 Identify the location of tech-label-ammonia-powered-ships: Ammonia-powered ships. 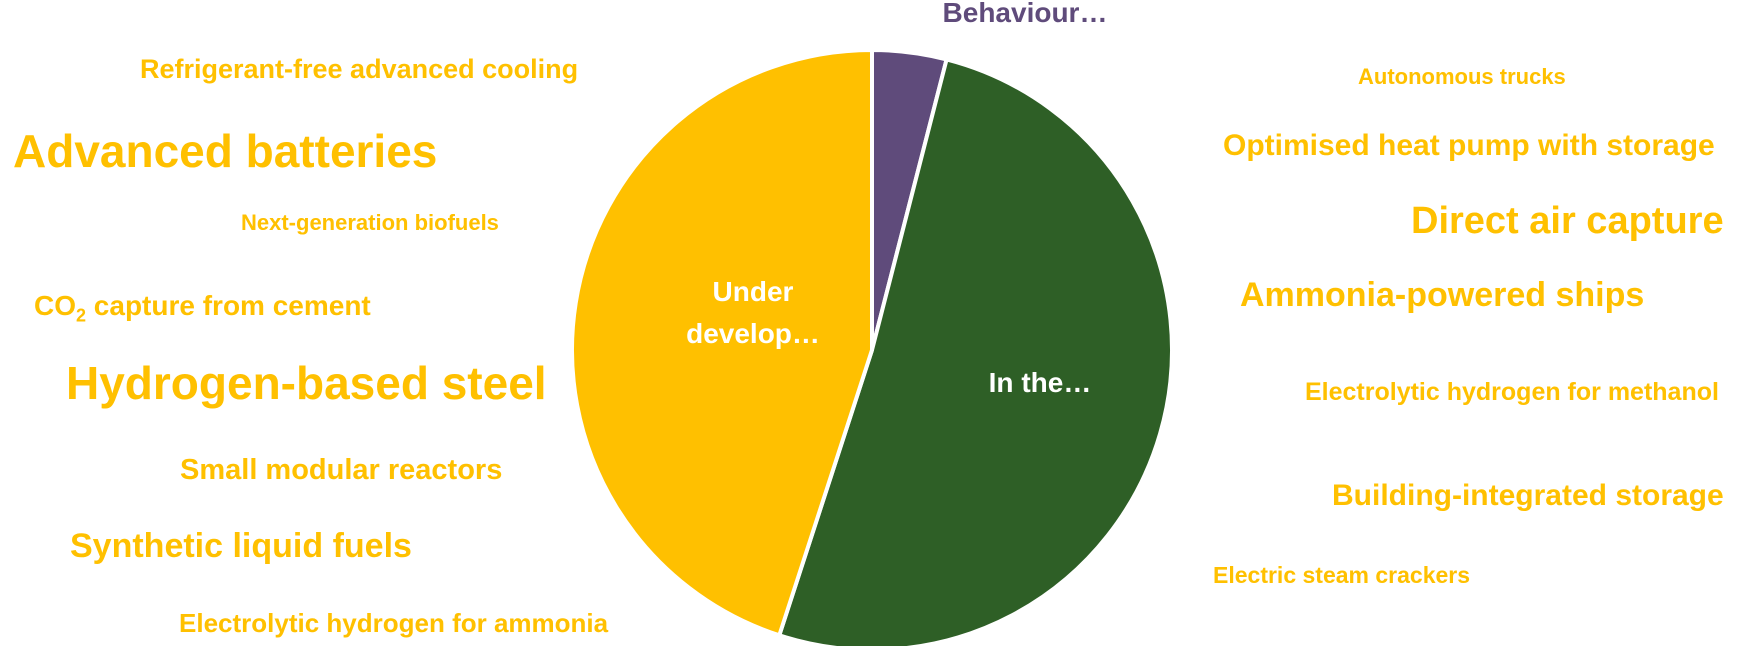
(1442, 295).